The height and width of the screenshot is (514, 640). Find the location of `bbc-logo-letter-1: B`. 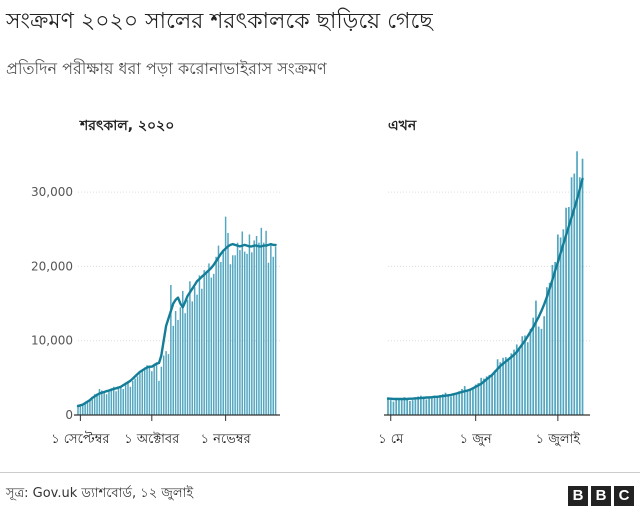

bbc-logo-letter-1: B is located at coordinates (578, 496).